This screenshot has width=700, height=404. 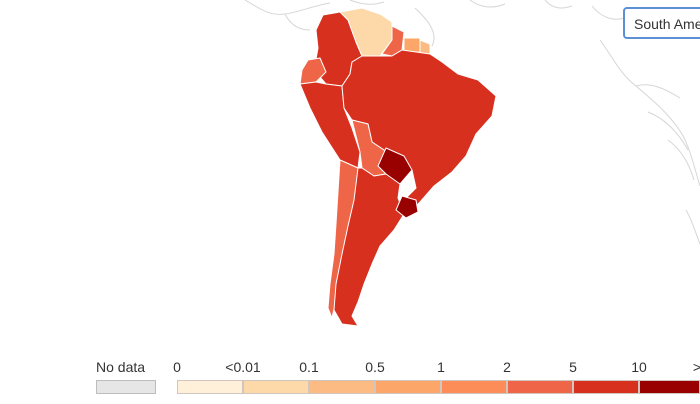 I want to click on country-uruguay, so click(x=407, y=207).